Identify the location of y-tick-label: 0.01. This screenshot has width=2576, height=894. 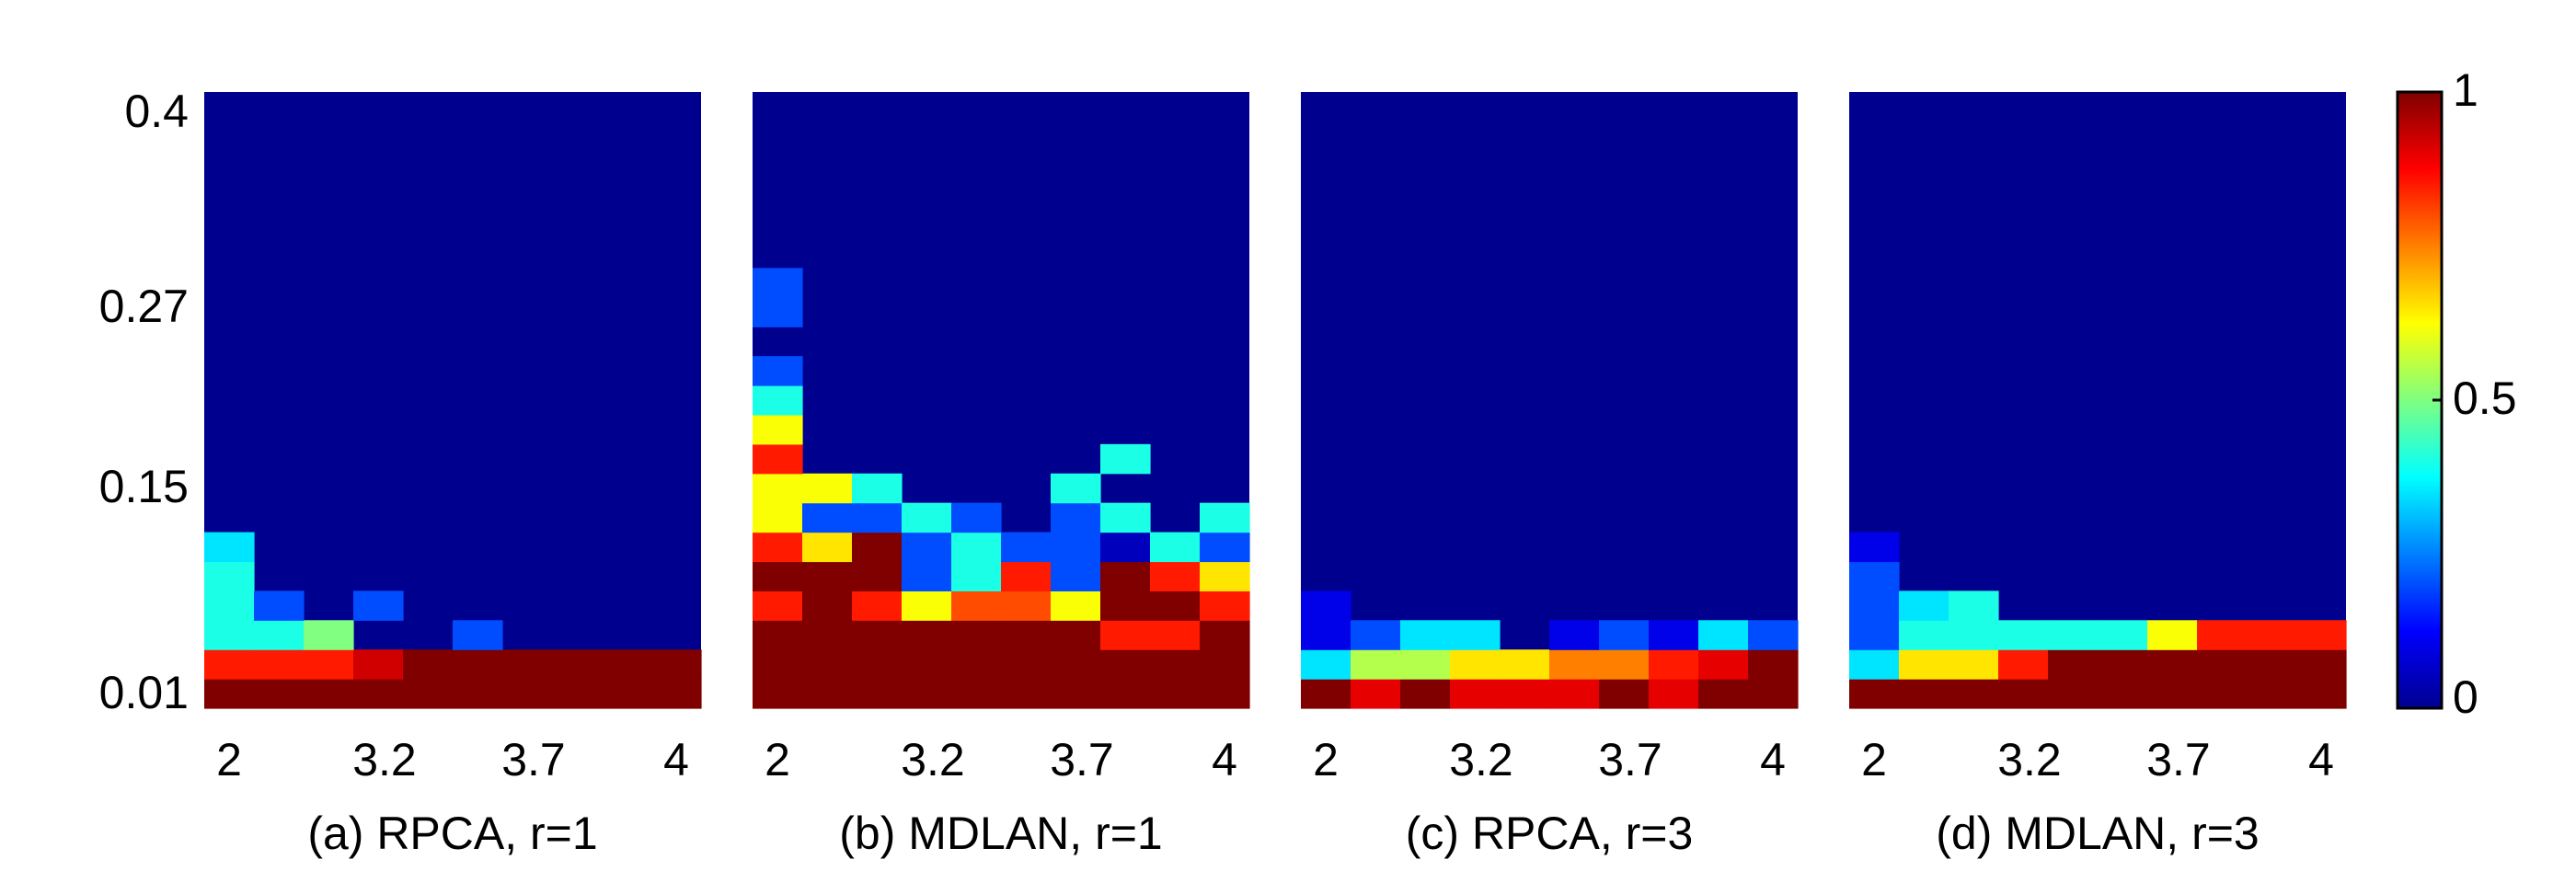
(144, 692).